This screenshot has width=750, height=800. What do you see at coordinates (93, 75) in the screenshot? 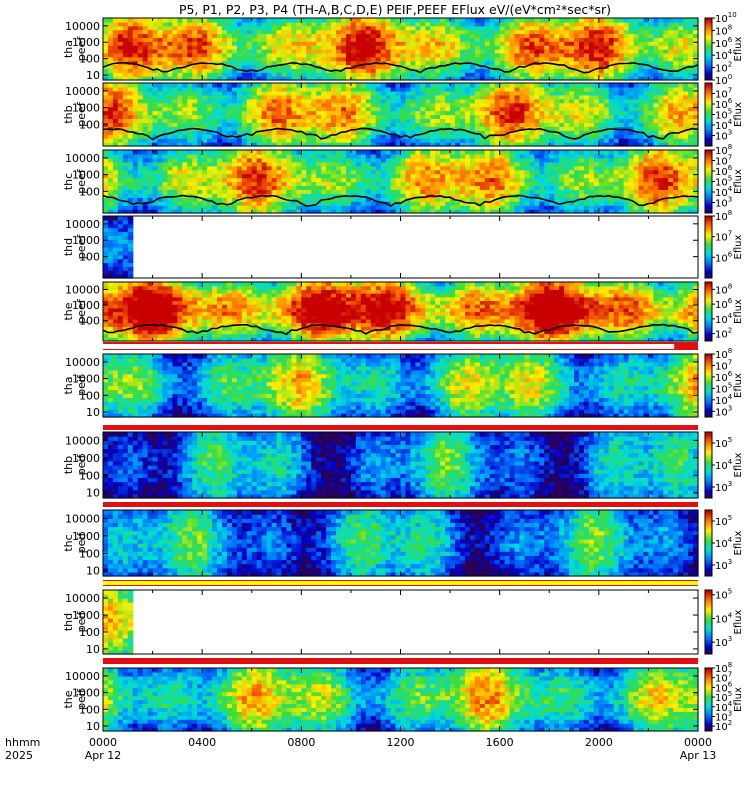
I see `y-tick-label: 10` at bounding box center [93, 75].